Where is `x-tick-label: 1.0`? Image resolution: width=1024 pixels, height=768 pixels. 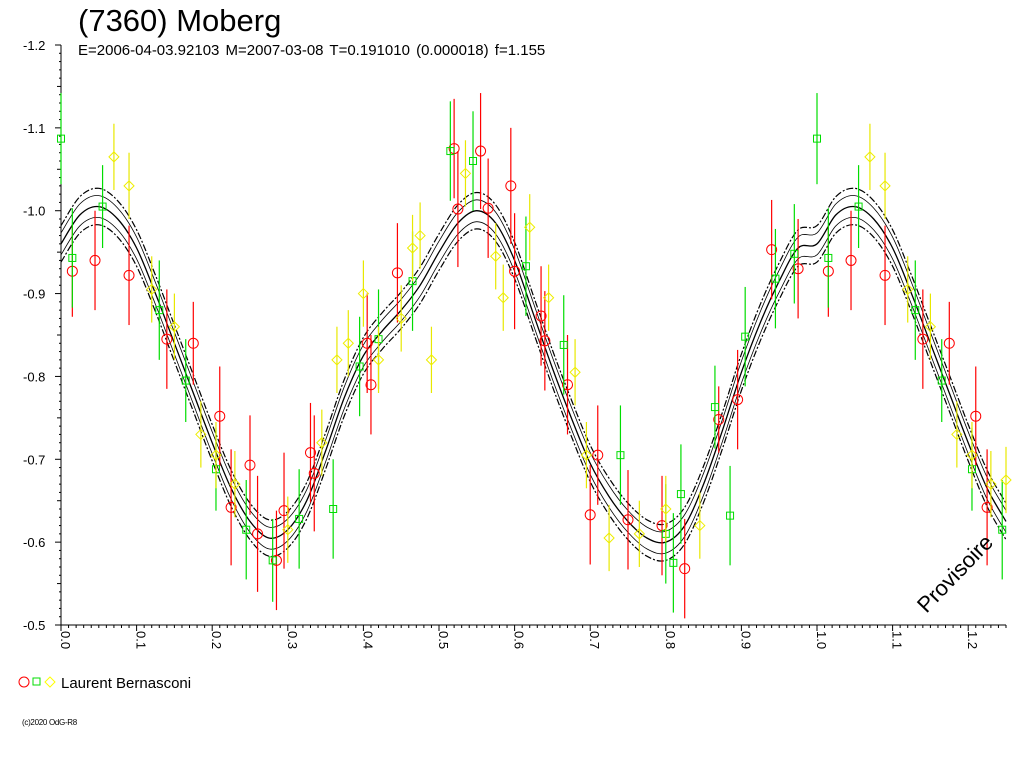 x-tick-label: 1.0 is located at coordinates (821, 640).